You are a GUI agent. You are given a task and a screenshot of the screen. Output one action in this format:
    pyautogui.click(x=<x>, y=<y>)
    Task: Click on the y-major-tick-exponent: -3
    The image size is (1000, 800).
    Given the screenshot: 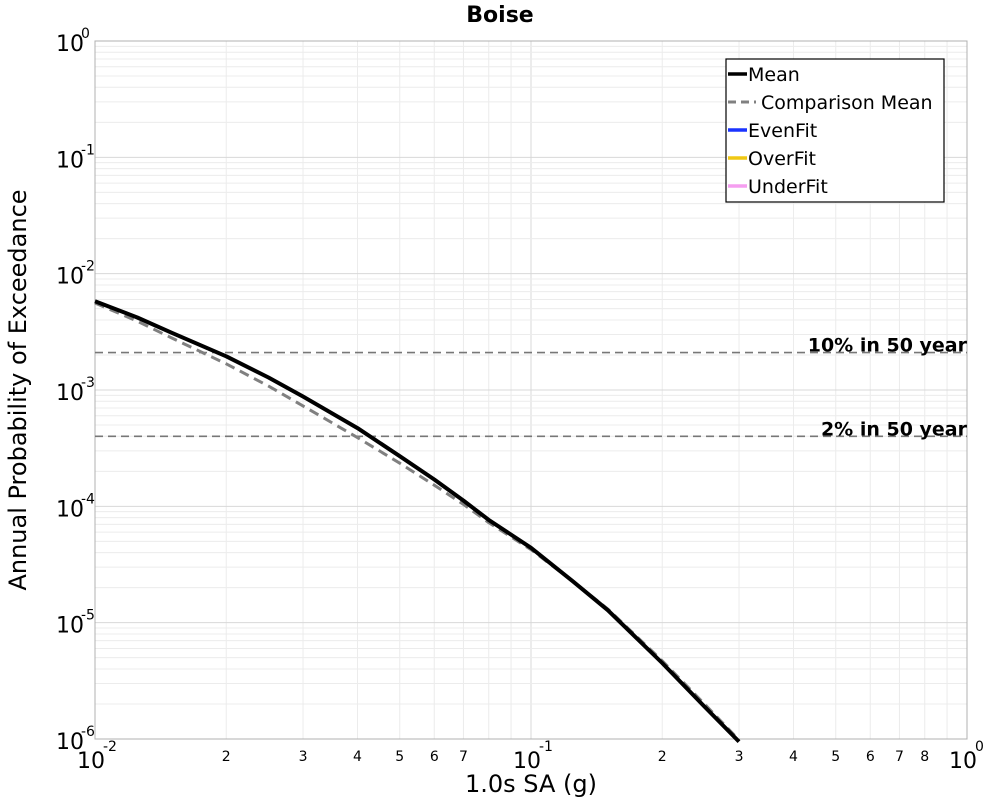 What is the action you would take?
    pyautogui.click(x=88, y=383)
    